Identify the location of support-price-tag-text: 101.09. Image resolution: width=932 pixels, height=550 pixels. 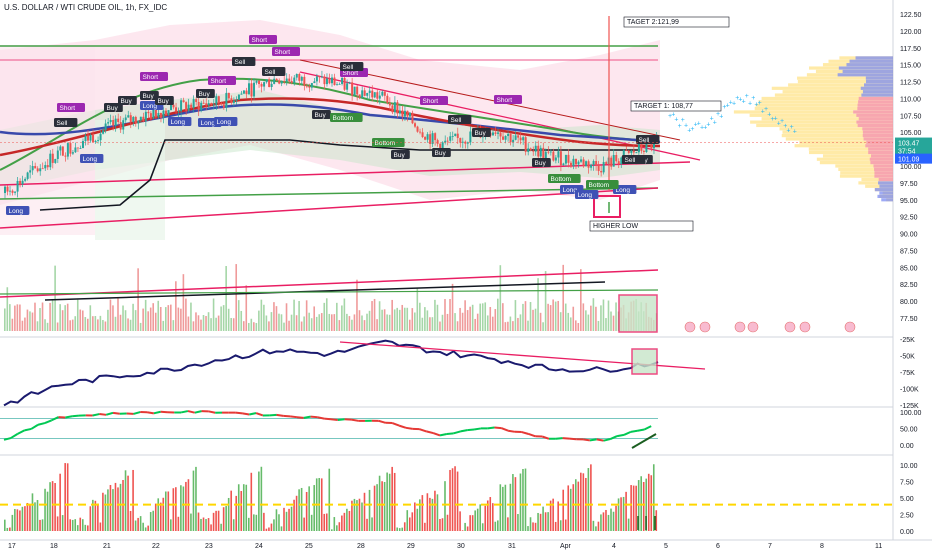
(909, 160).